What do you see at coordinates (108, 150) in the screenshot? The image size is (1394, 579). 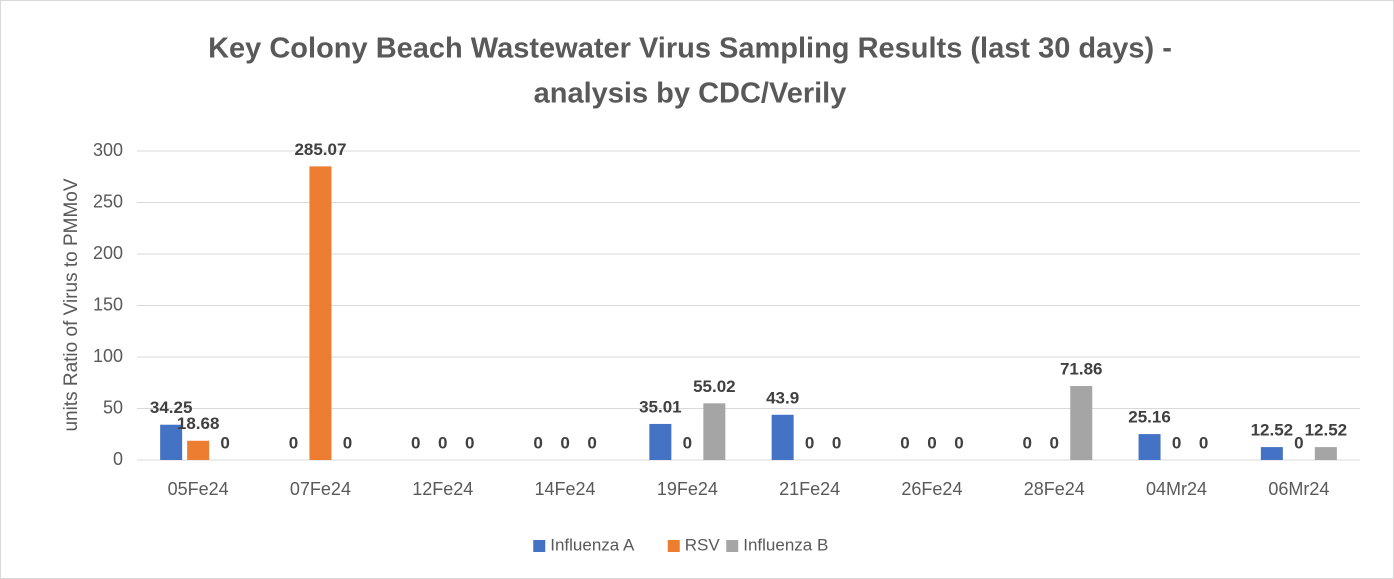 I see `y-tick-label: 300` at bounding box center [108, 150].